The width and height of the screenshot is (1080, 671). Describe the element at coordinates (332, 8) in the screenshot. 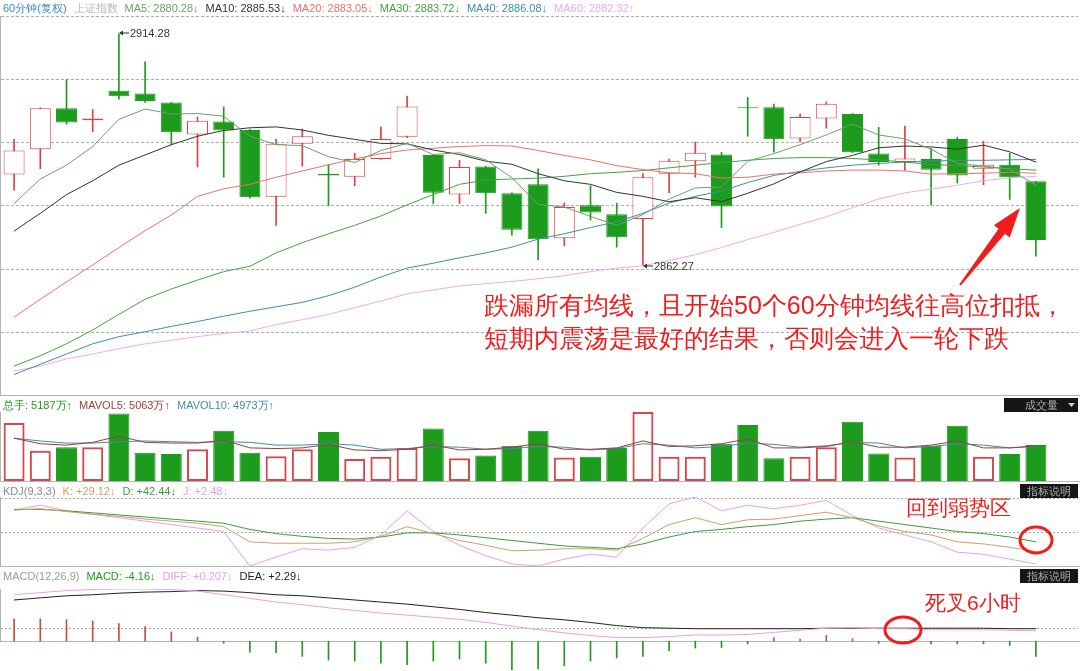

I see `text: MA20: 2883.05↓` at that location.